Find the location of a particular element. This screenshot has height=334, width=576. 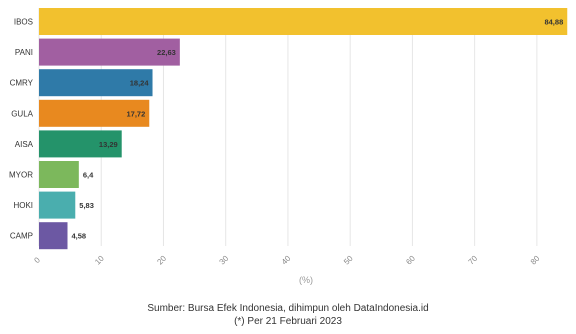

category-label: MYOR is located at coordinates (21, 175).